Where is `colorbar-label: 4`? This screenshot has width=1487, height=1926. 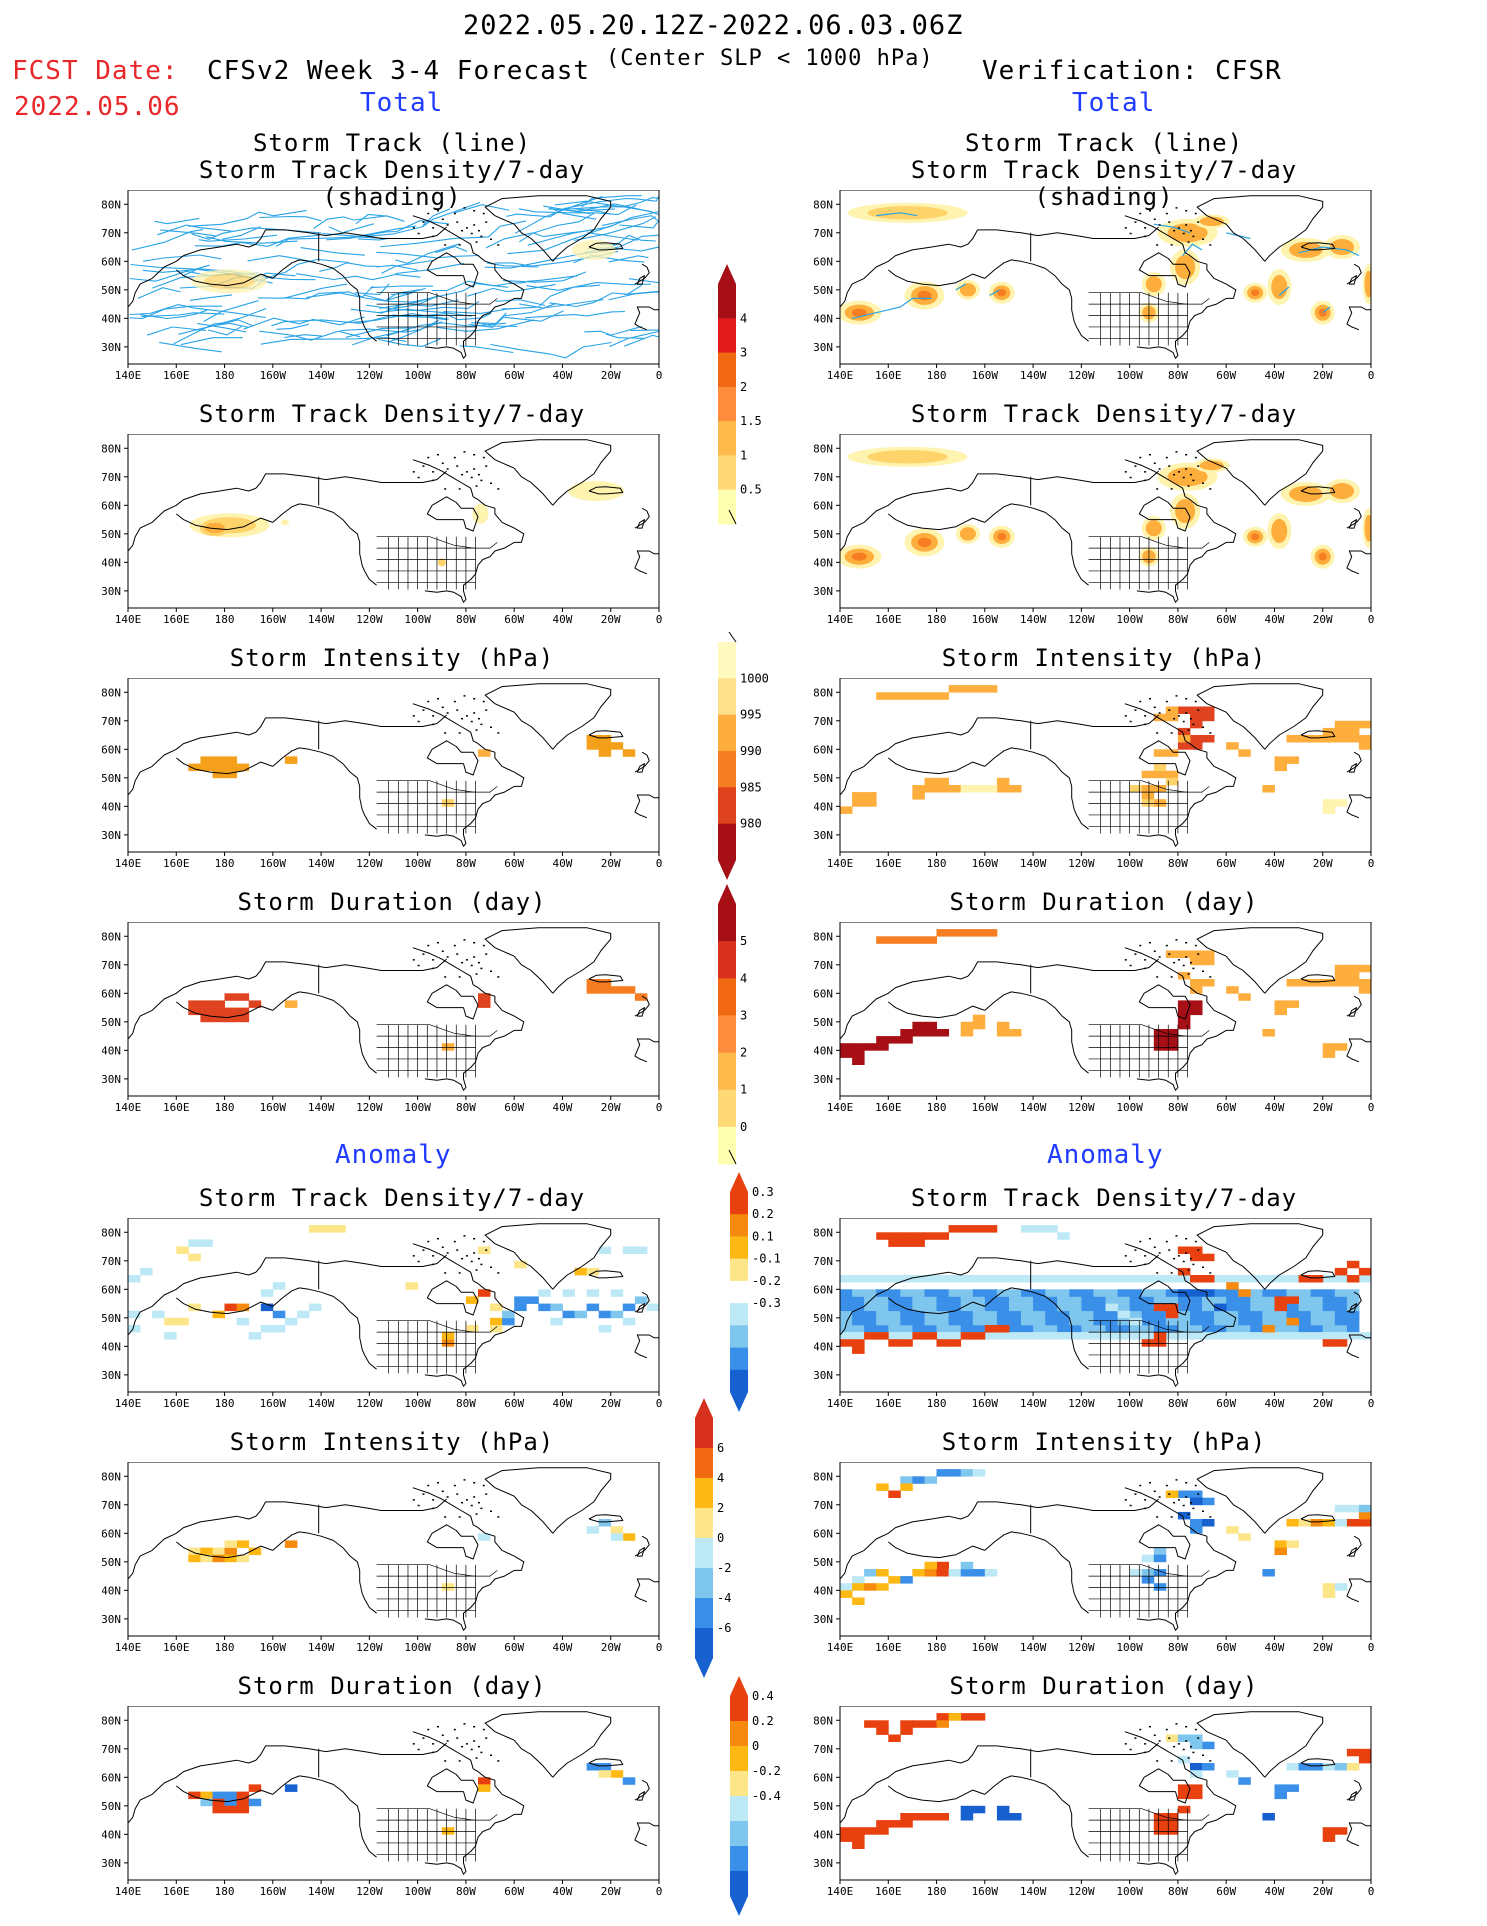
colorbar-label: 4 is located at coordinates (743, 318).